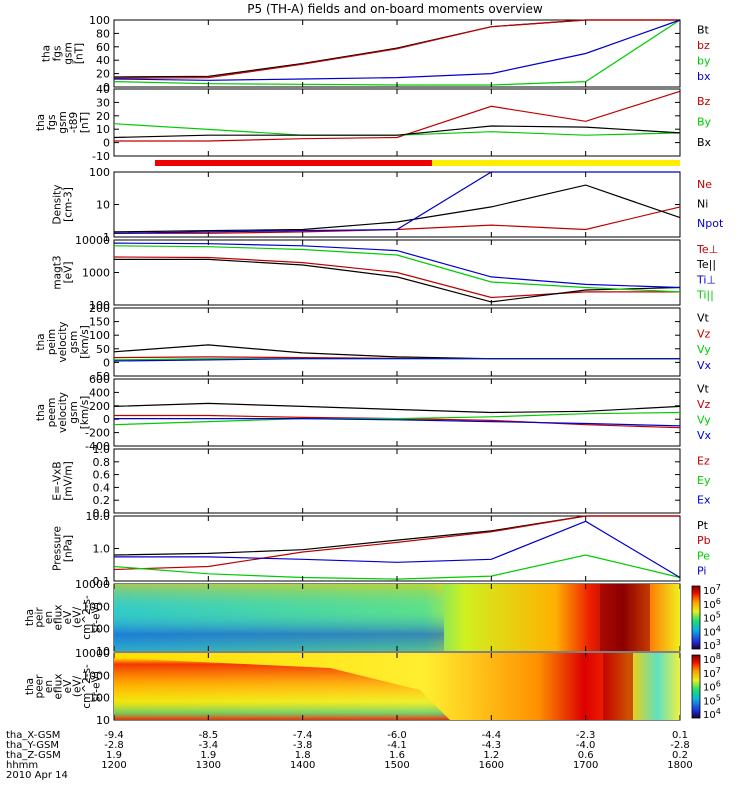 The height and width of the screenshot is (800, 750). Describe the element at coordinates (704, 142) in the screenshot. I see `legend-bx: Bx` at that location.